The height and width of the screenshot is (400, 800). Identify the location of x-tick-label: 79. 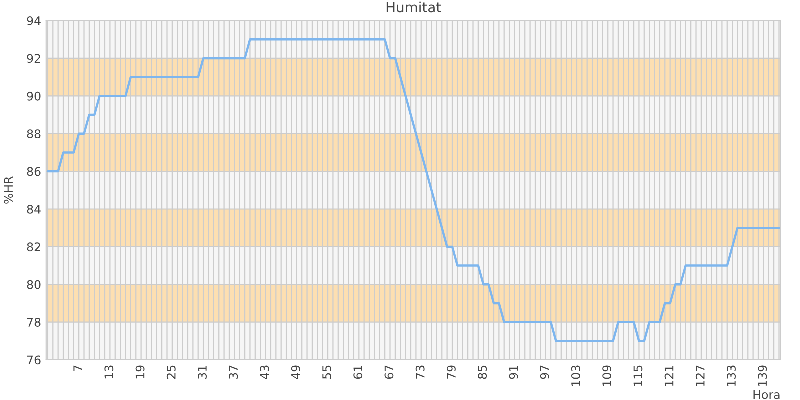
(451, 372).